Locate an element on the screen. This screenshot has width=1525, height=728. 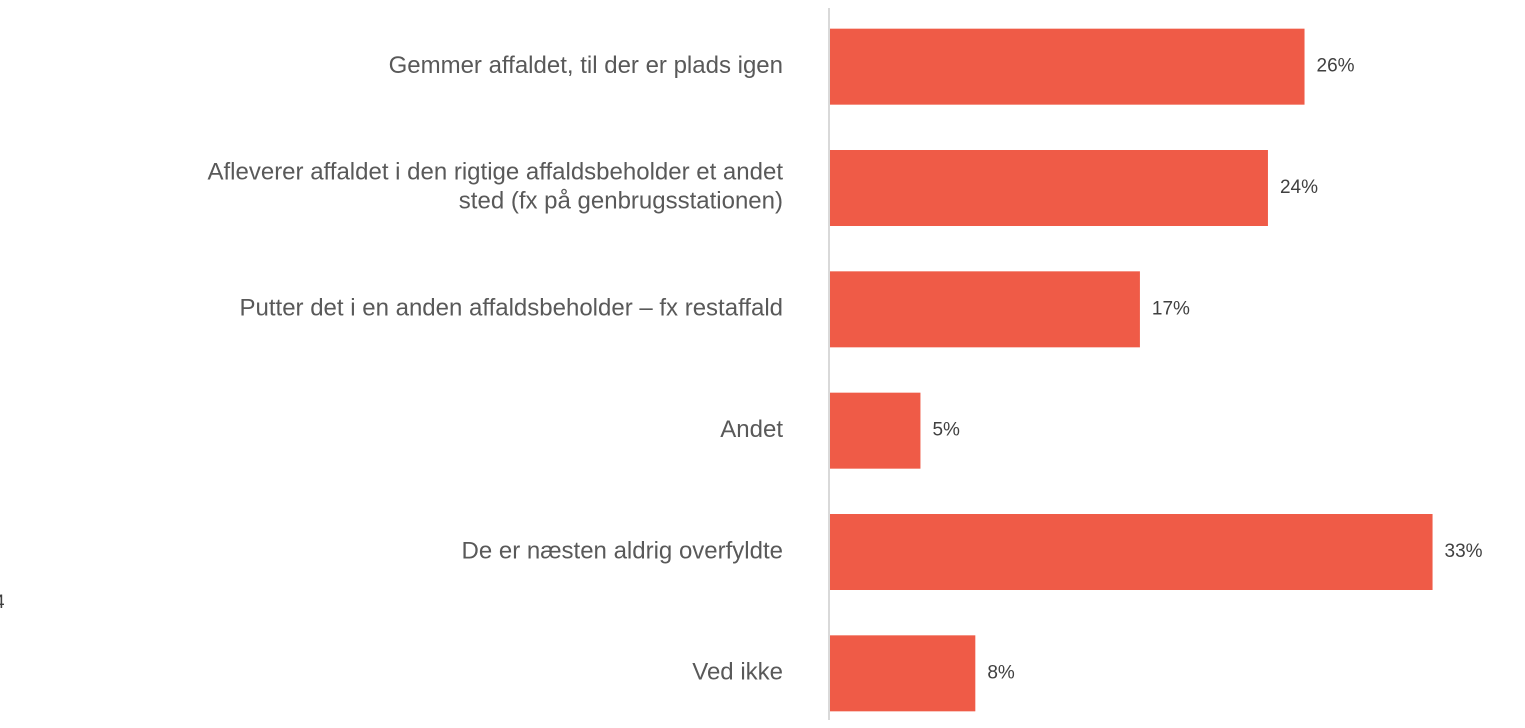
category-label: De er næsten aldrig overfyldte is located at coordinates (623, 550).